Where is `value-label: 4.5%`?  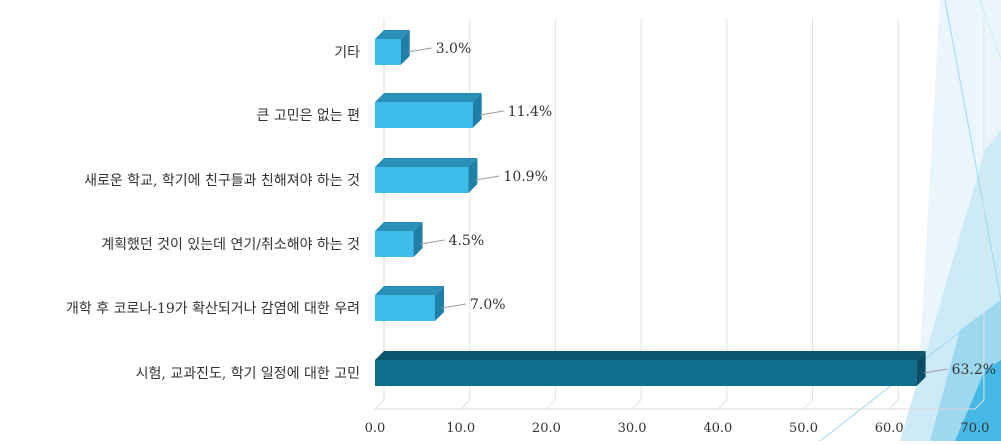
value-label: 4.5% is located at coordinates (467, 241).